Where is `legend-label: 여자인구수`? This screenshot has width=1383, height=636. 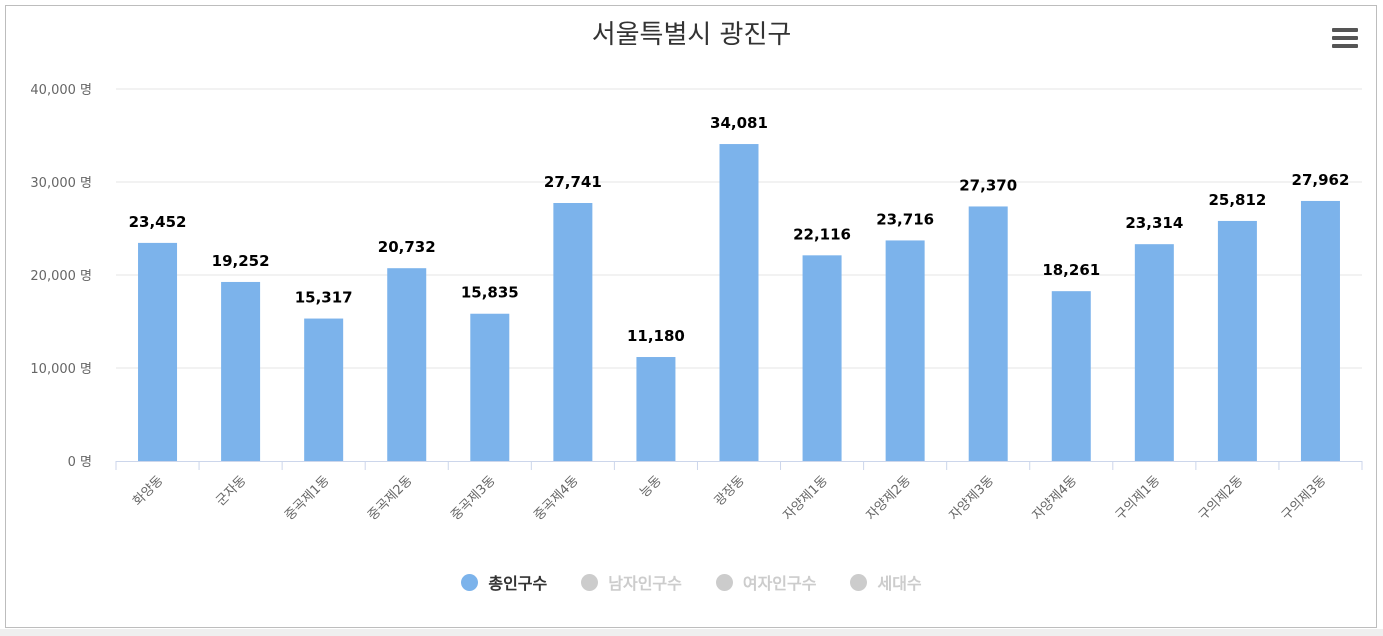 legend-label: 여자인구수 is located at coordinates (779, 583).